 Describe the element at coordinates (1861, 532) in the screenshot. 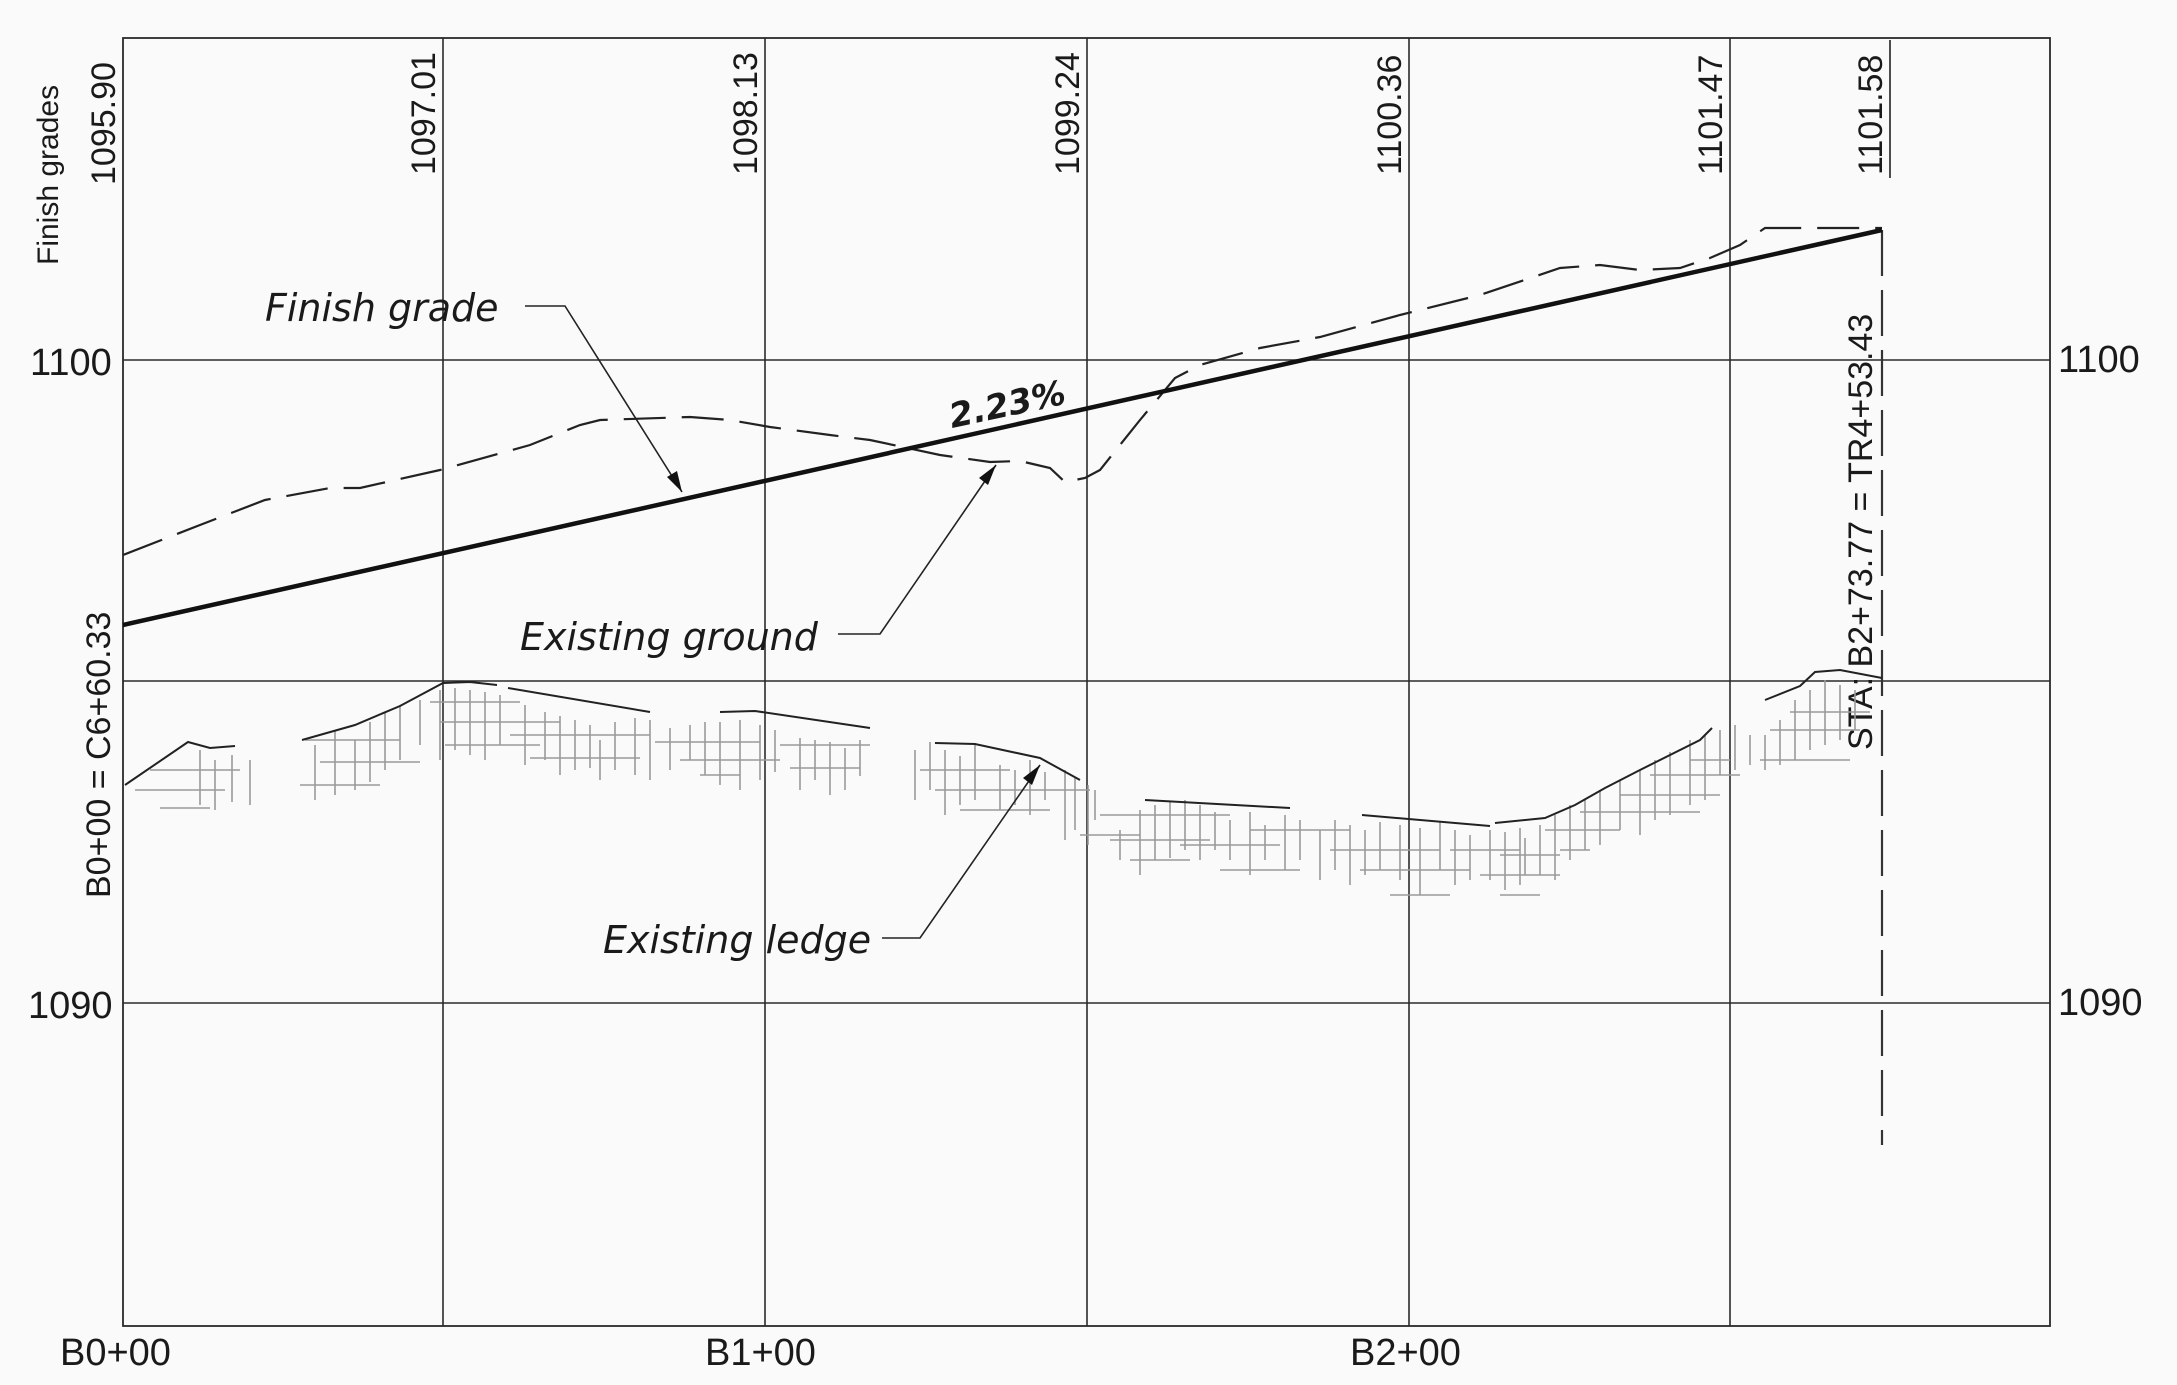

I see `end-station-label: STA: B2+73.77 = TR4+53.43` at that location.